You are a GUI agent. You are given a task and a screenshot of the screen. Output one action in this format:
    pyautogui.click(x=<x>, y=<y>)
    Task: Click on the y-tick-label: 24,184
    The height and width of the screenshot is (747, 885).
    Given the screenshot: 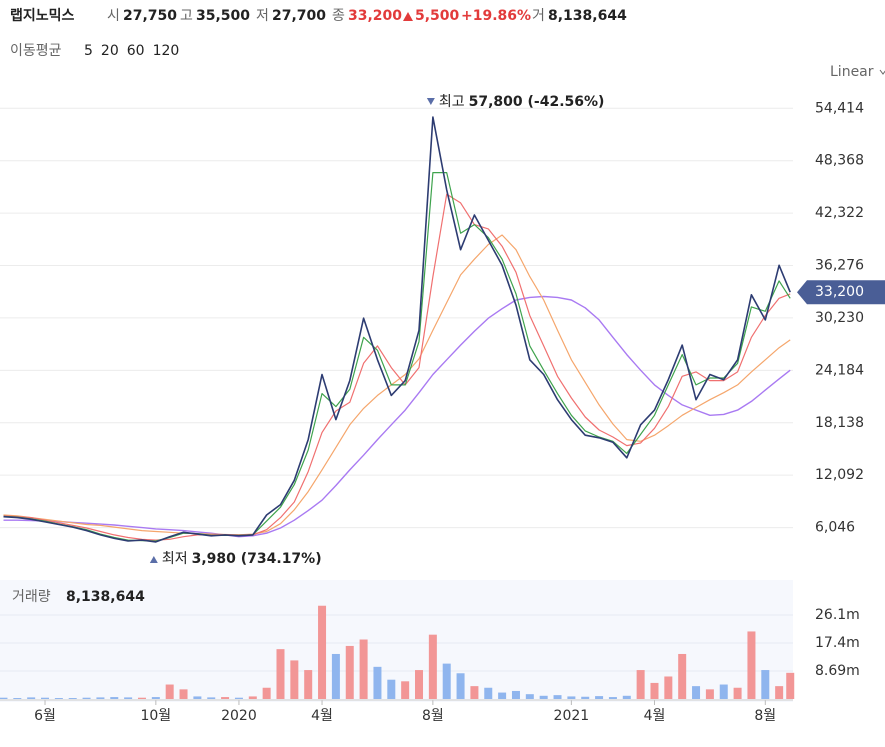 What is the action you would take?
    pyautogui.click(x=839, y=370)
    